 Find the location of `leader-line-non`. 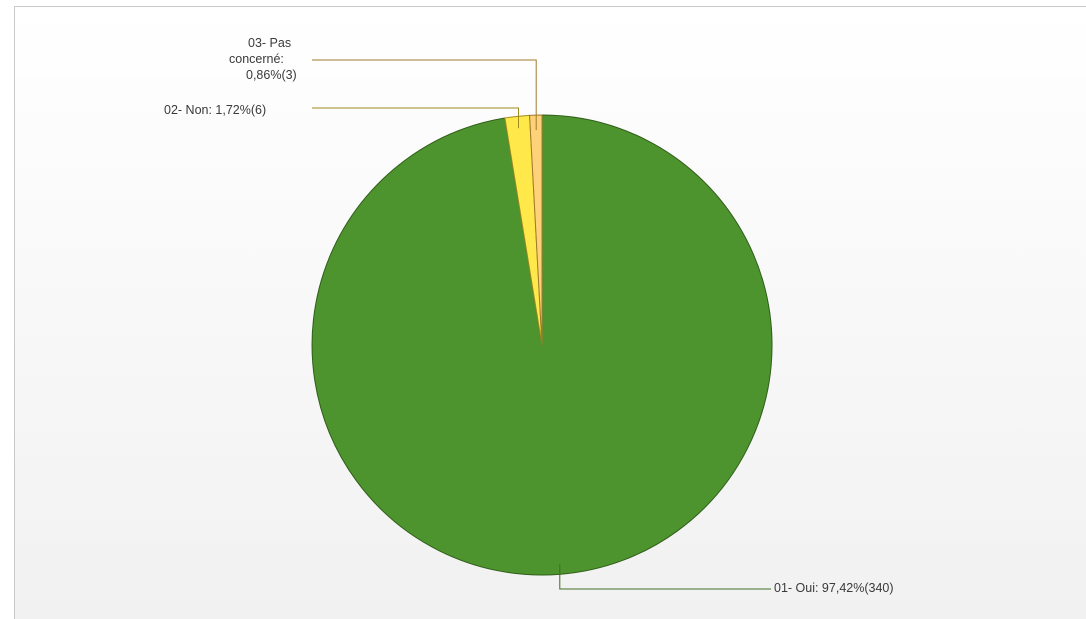

leader-line-non is located at coordinates (415, 118).